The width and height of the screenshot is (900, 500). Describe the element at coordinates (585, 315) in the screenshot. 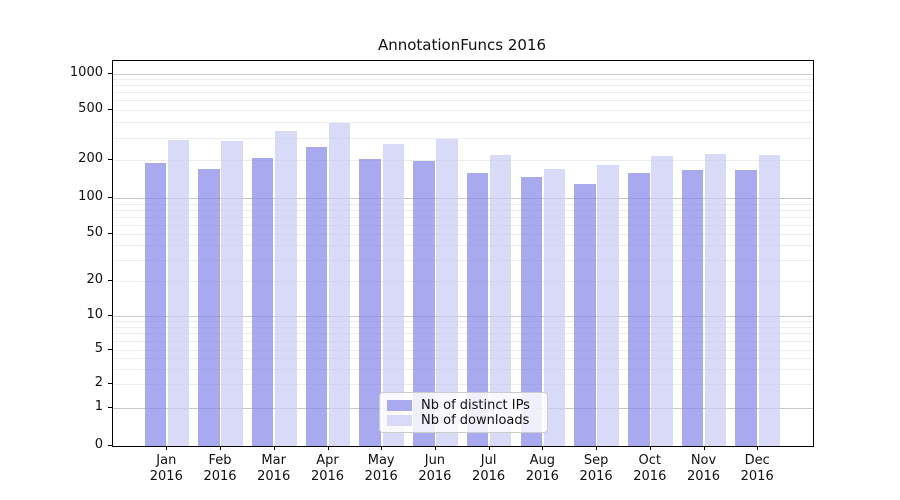

I see `bar-sep-nb-of-distinct-ips` at that location.